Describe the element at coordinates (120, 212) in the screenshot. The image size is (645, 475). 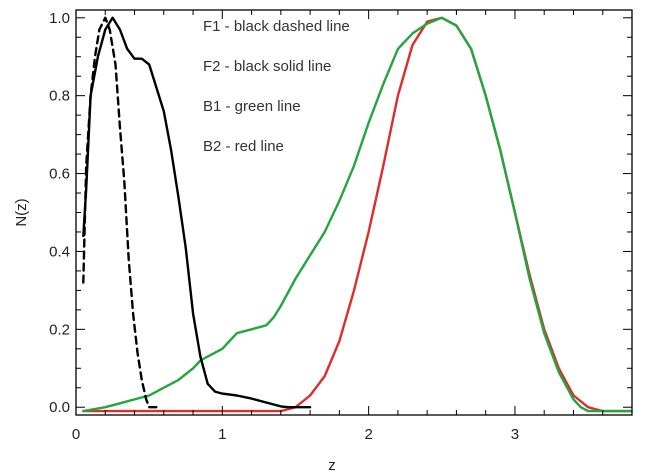
I see `series-line-f1` at that location.